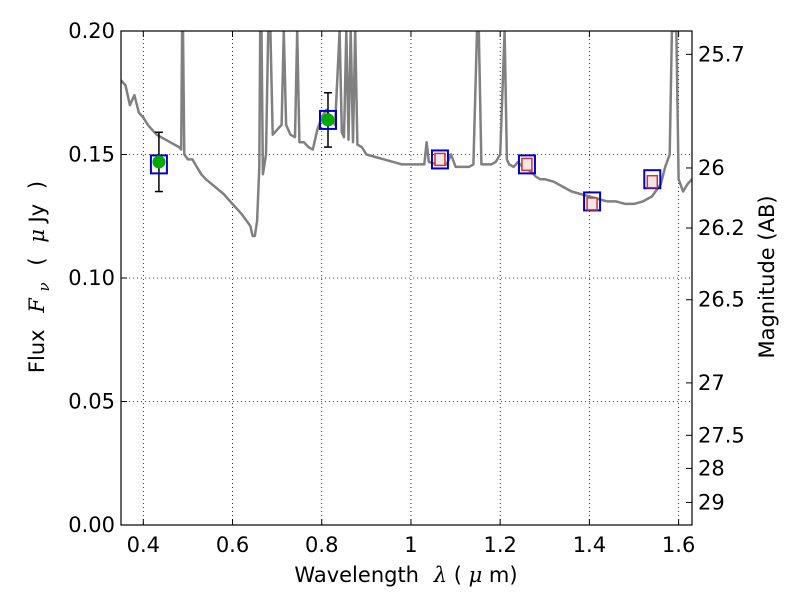  What do you see at coordinates (143, 545) in the screenshot?
I see `x-tick-label: 0.4` at bounding box center [143, 545].